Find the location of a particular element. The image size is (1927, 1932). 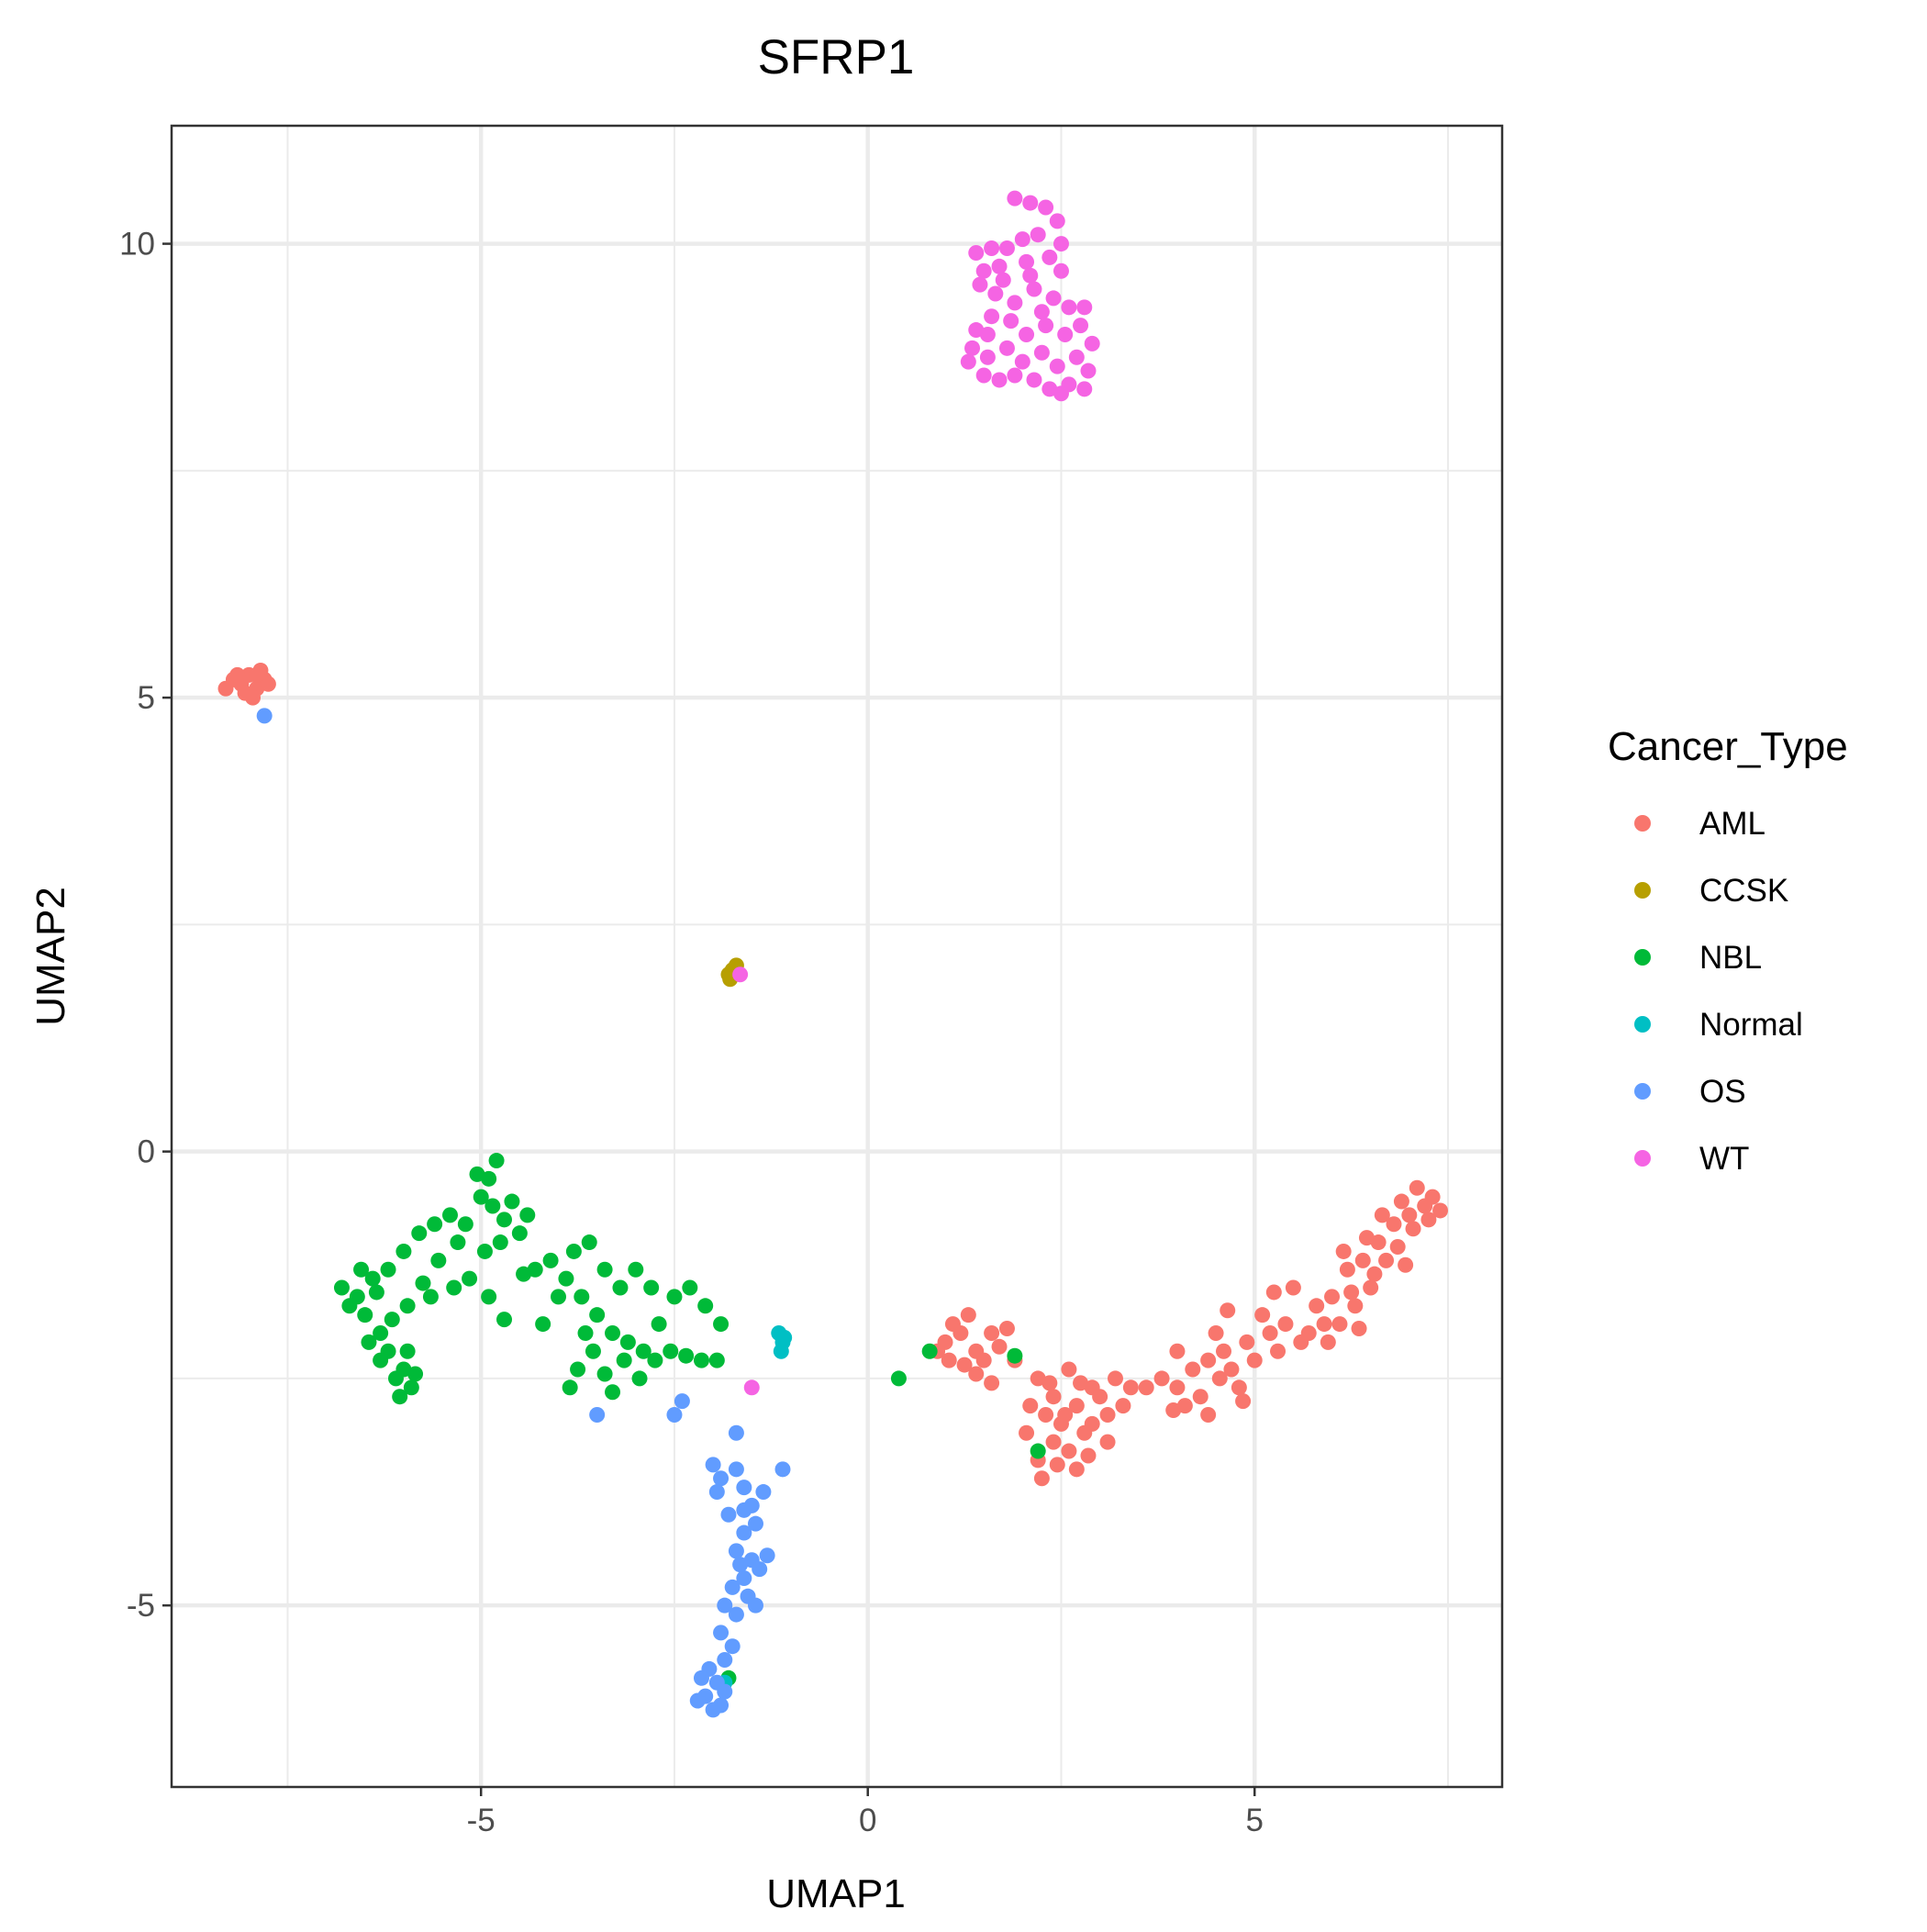

legend: Cancer_Type AML CCSK NBL Normal OS WT is located at coordinates (1728, 950).